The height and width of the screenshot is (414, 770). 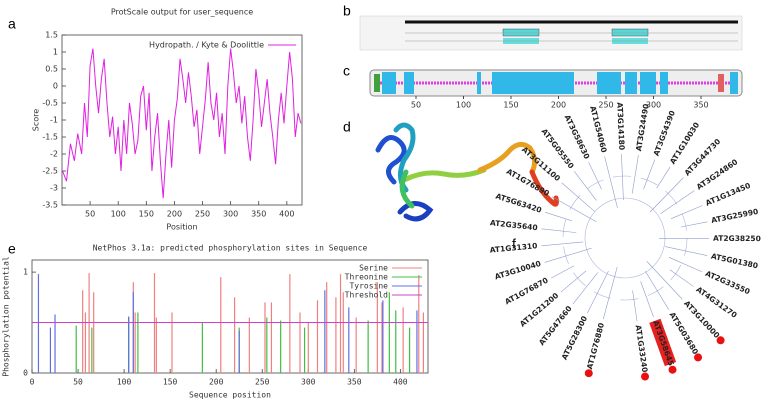 I want to click on panel-label: b, so click(x=347, y=11).